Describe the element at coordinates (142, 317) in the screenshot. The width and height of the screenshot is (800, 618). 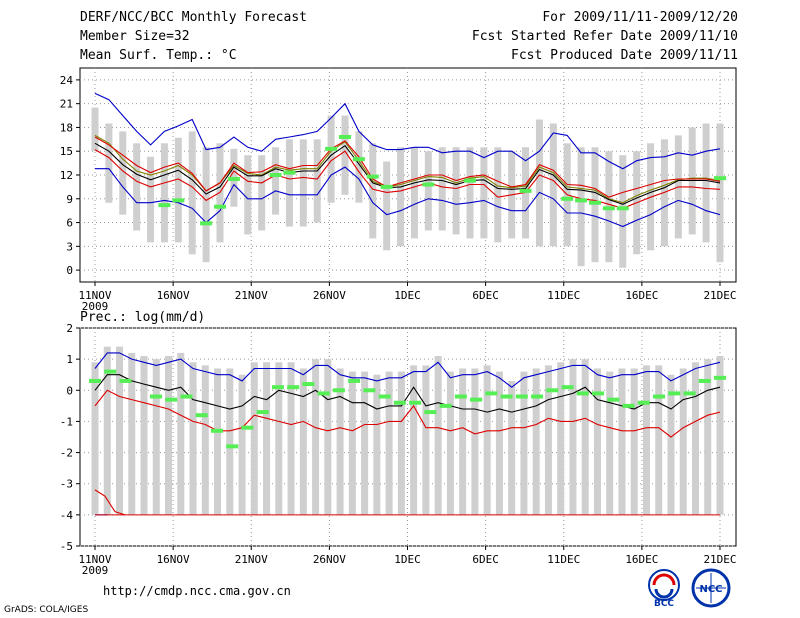
I see `precip-panel-title: Prec.: log(mm/d)` at that location.